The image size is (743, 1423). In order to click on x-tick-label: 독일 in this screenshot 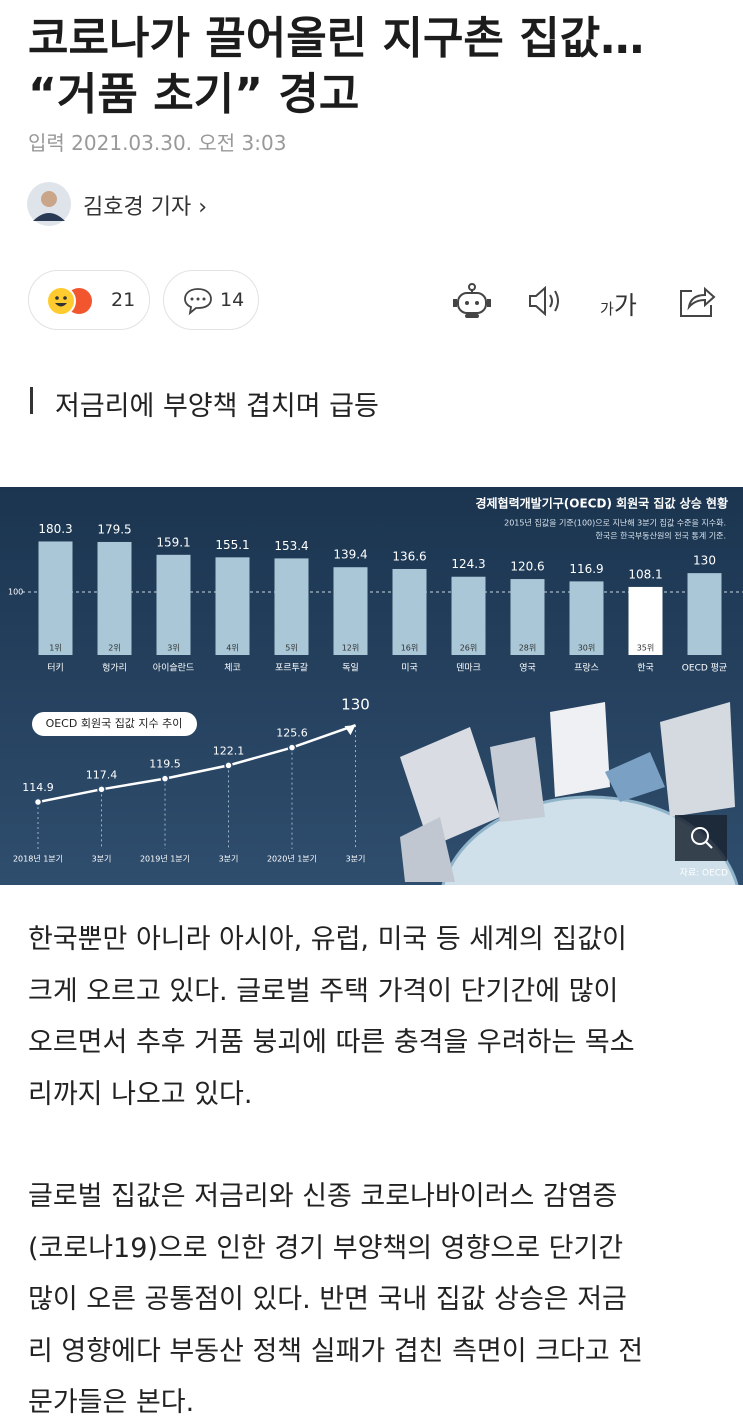, I will do `click(350, 668)`.